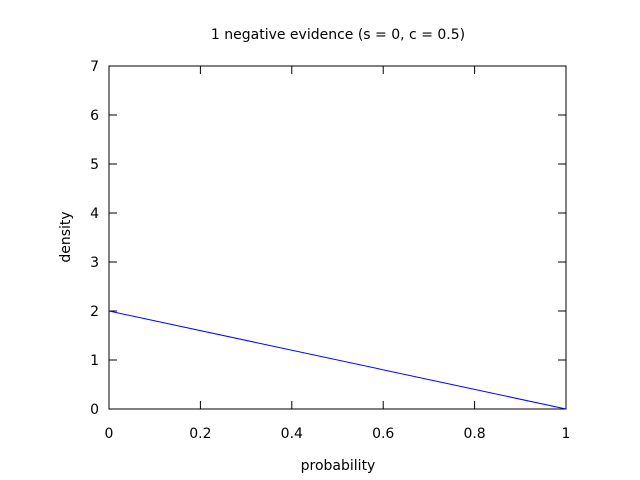 The width and height of the screenshot is (640, 480). What do you see at coordinates (94, 312) in the screenshot?
I see `y-tick-label: 2` at bounding box center [94, 312].